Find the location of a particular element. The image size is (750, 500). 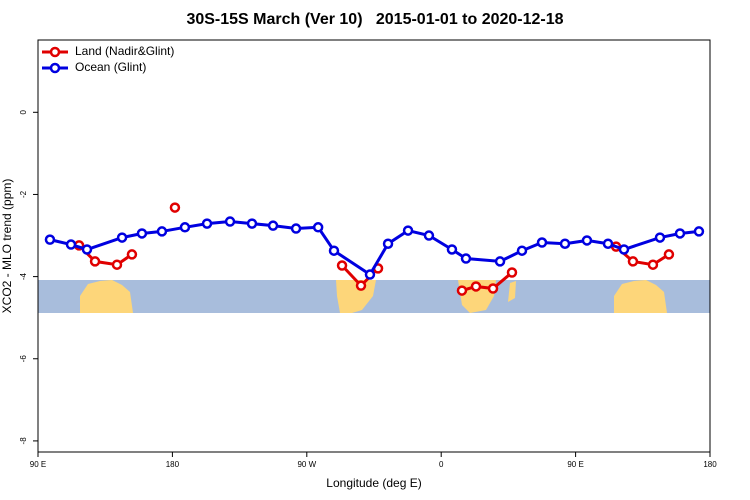

legend-label: Land (Nadir&Glint) is located at coordinates (124, 51).